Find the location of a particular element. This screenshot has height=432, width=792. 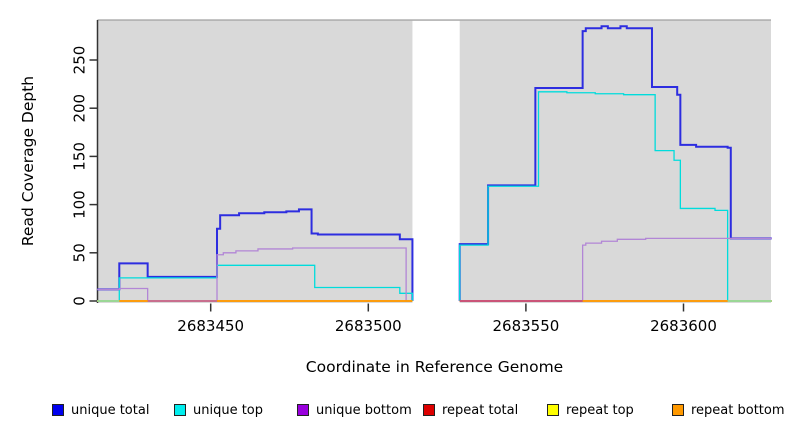

legend-item-unique-top: unique top is located at coordinates (218, 410).